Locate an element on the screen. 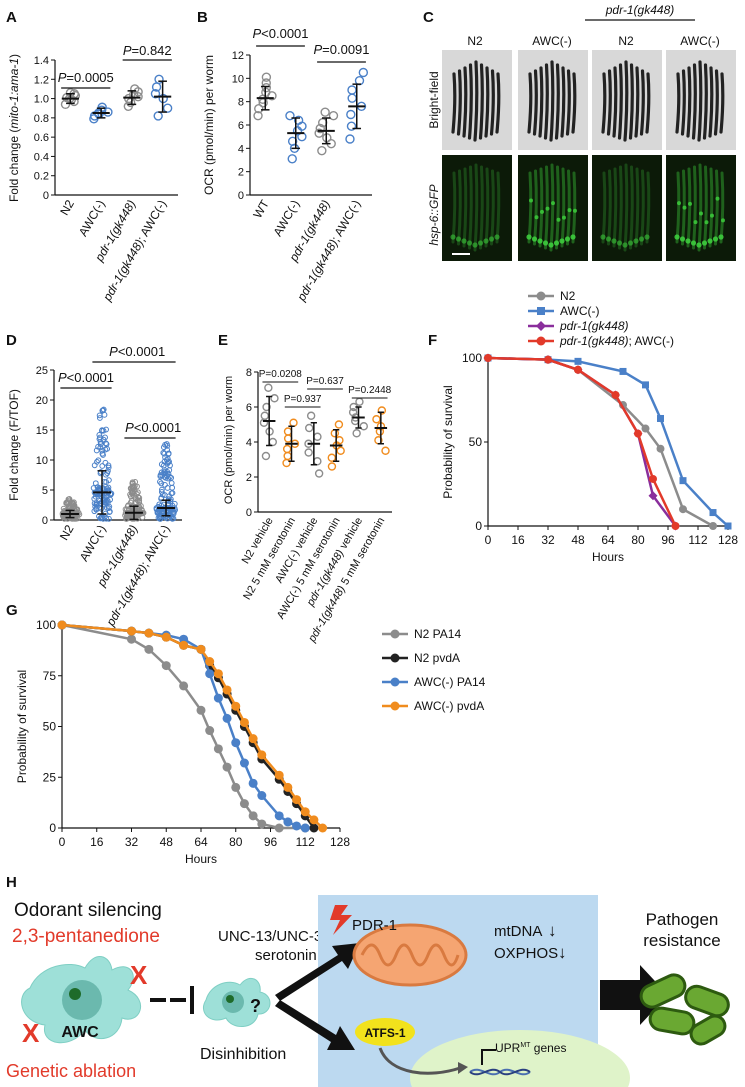 This screenshot has width=745, height=1087. panel-c-row-gfp: hsp-6::GFP is located at coordinates (434, 214).